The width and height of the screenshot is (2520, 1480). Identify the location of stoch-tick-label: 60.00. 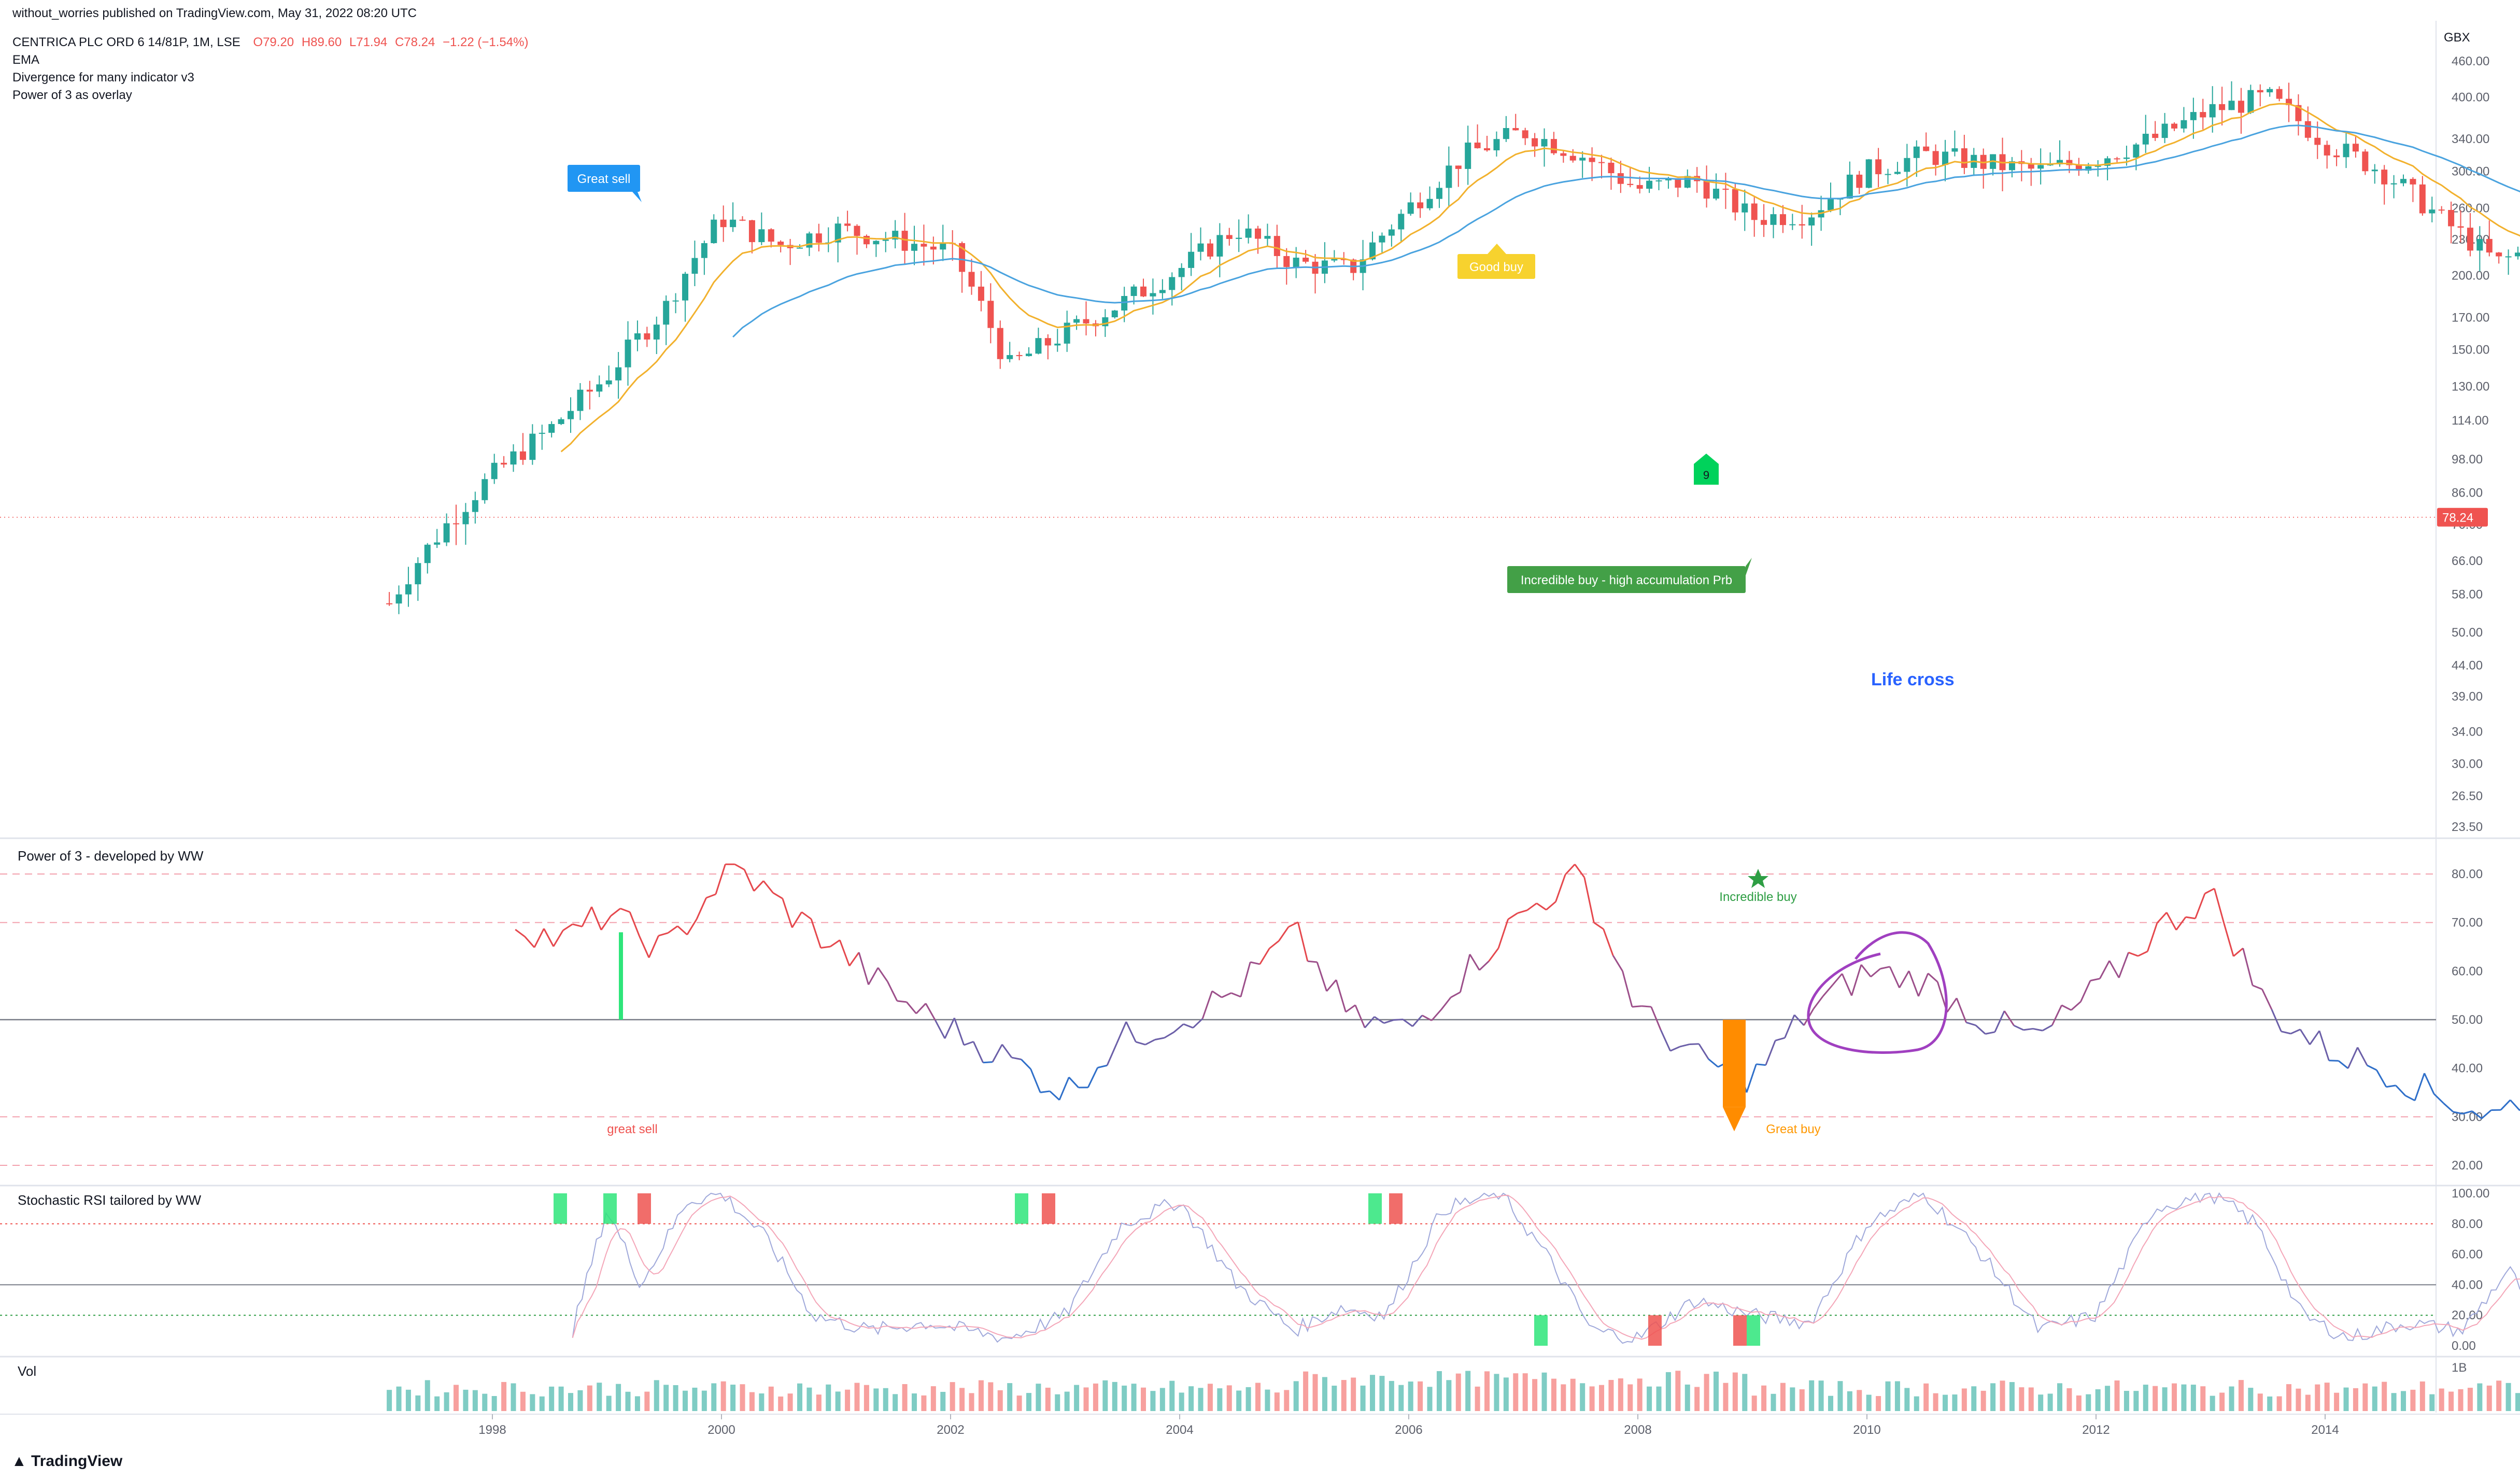
(2467, 1255).